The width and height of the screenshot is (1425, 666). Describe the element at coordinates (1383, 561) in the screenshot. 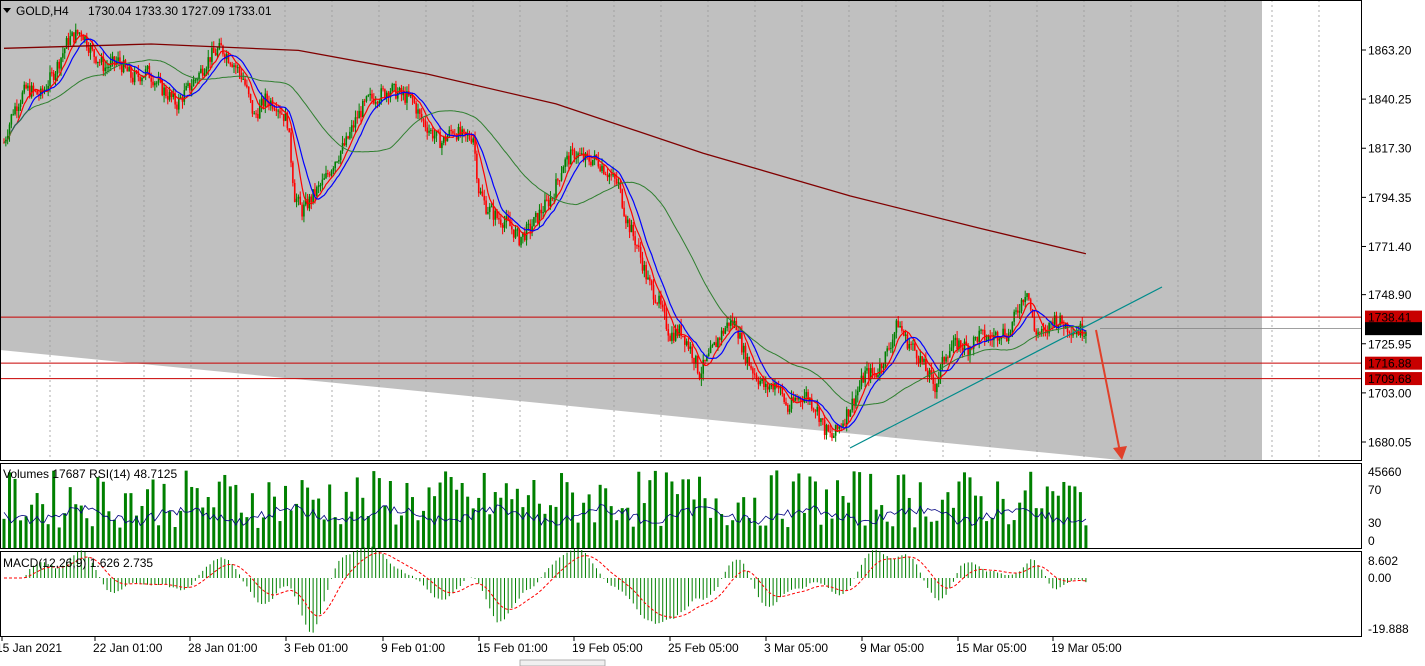

I see `indicator-tick-label: 8.602` at that location.